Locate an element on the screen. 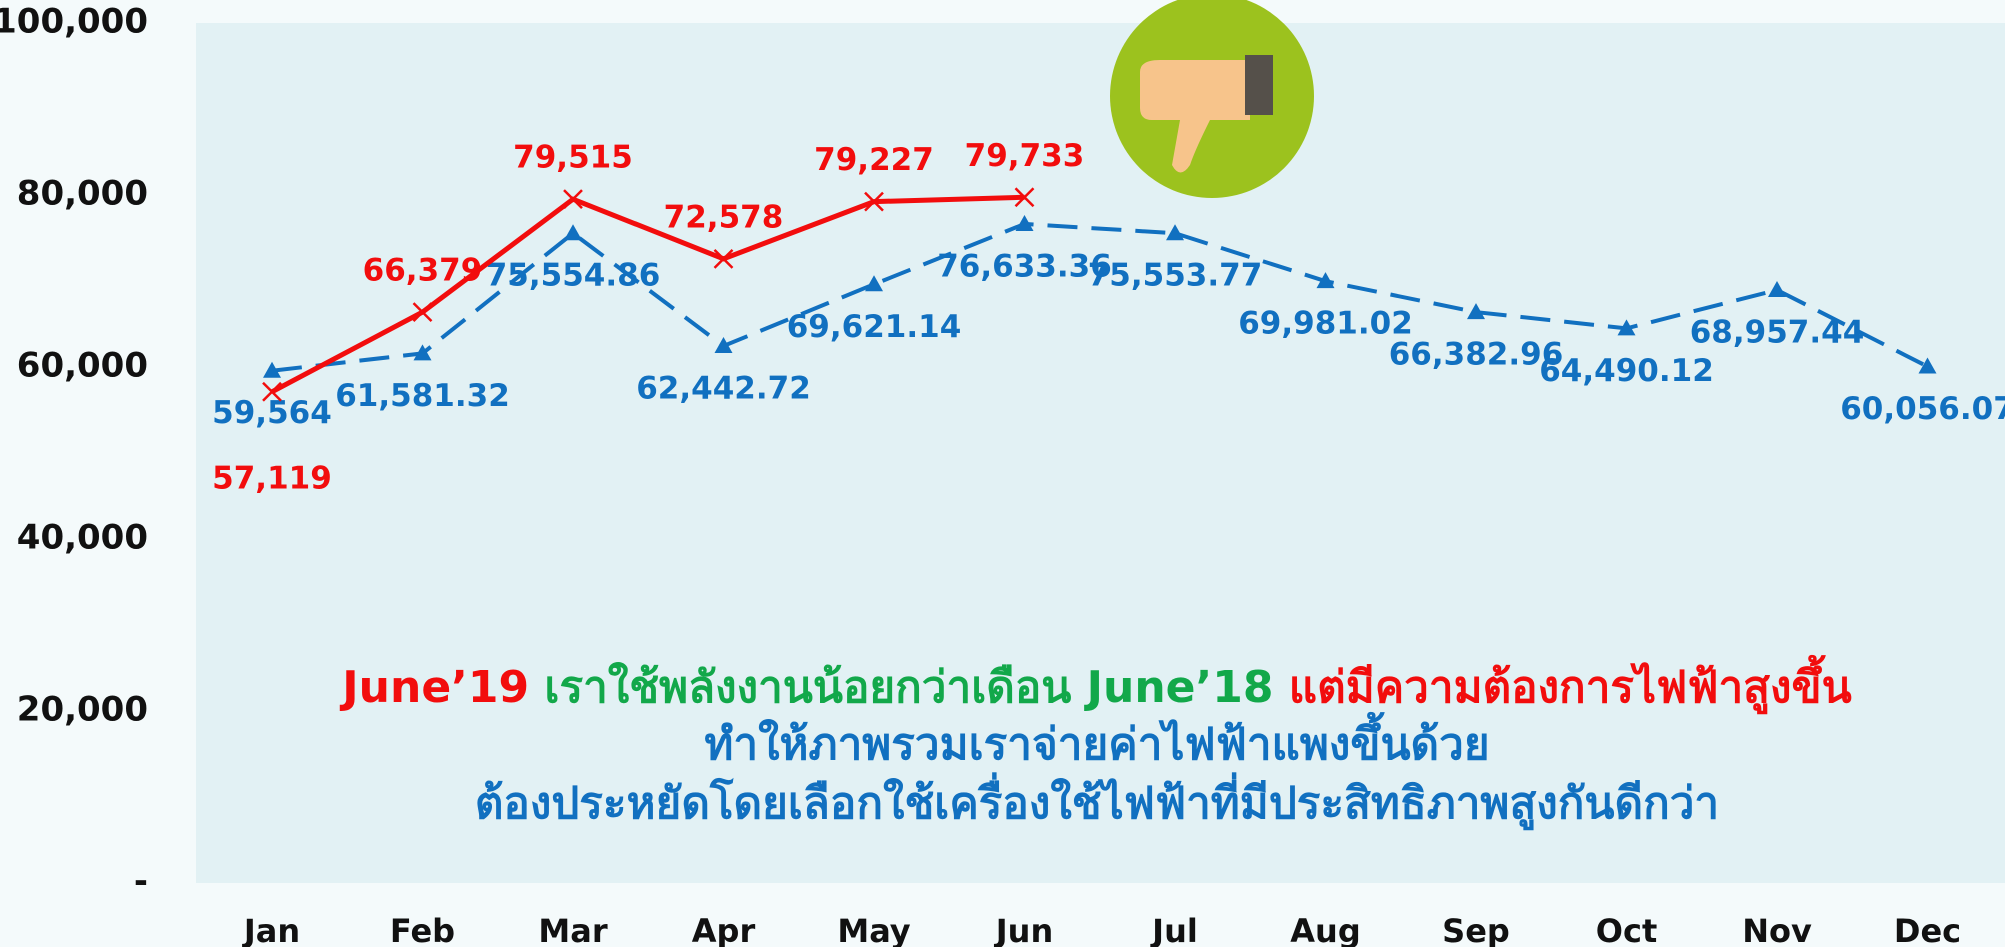 The image size is (2005, 947). data-label: 64,490.12 is located at coordinates (1626, 371).